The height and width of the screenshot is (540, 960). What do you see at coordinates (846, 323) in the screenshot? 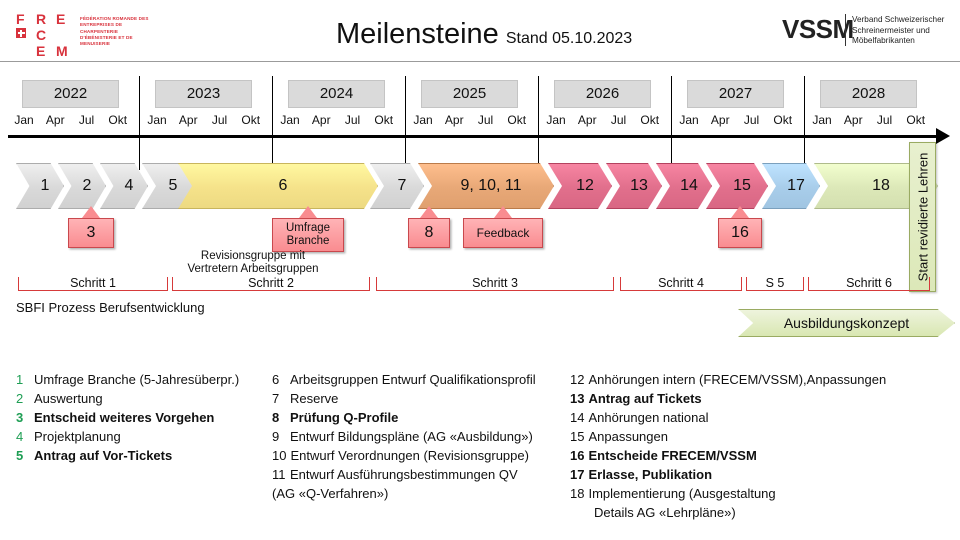
I see `ausbildungskonzept-chevron: Ausbildungskonzept` at bounding box center [846, 323].